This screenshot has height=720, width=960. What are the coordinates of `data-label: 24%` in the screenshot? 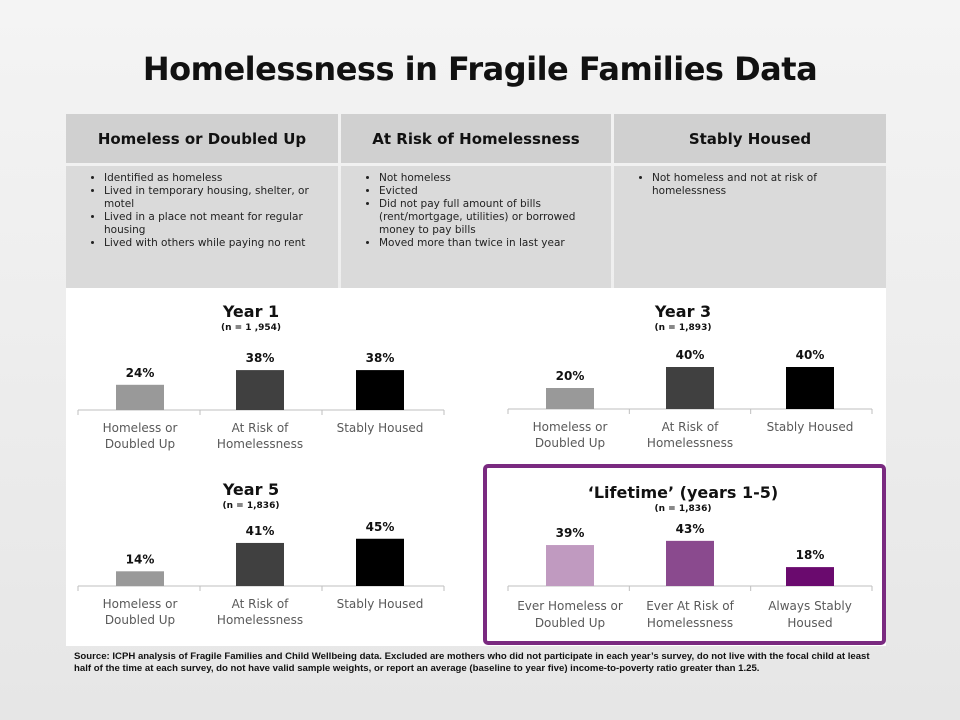 It's located at (140, 373).